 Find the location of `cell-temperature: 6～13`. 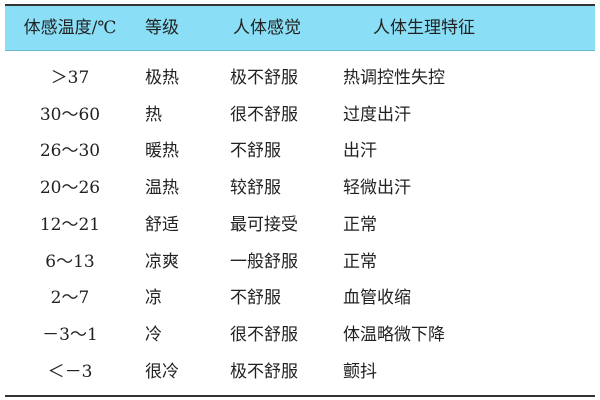

cell-temperature: 6～13 is located at coordinates (70, 261).